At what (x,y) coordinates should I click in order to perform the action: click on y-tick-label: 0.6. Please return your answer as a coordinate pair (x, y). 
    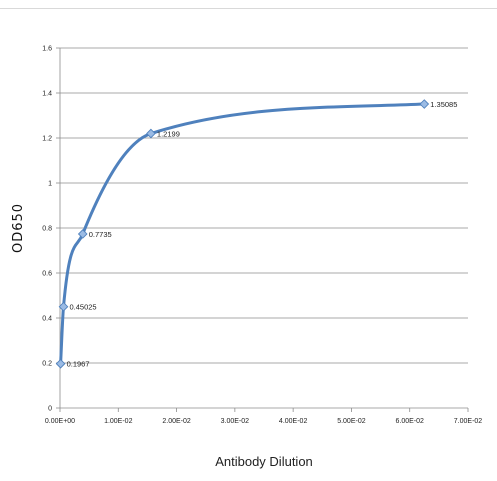
    Looking at the image, I should click on (47, 274).